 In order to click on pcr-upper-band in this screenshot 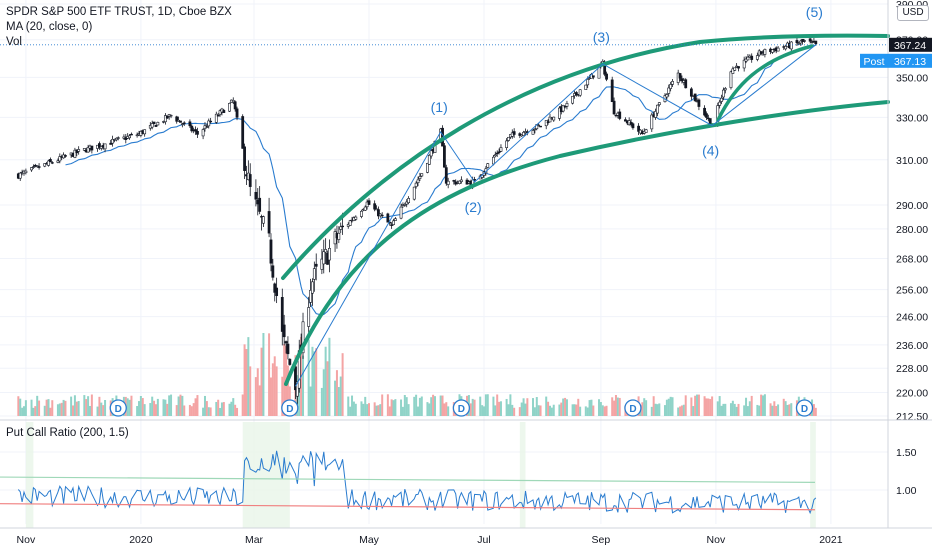, I will do `click(408, 479)`.